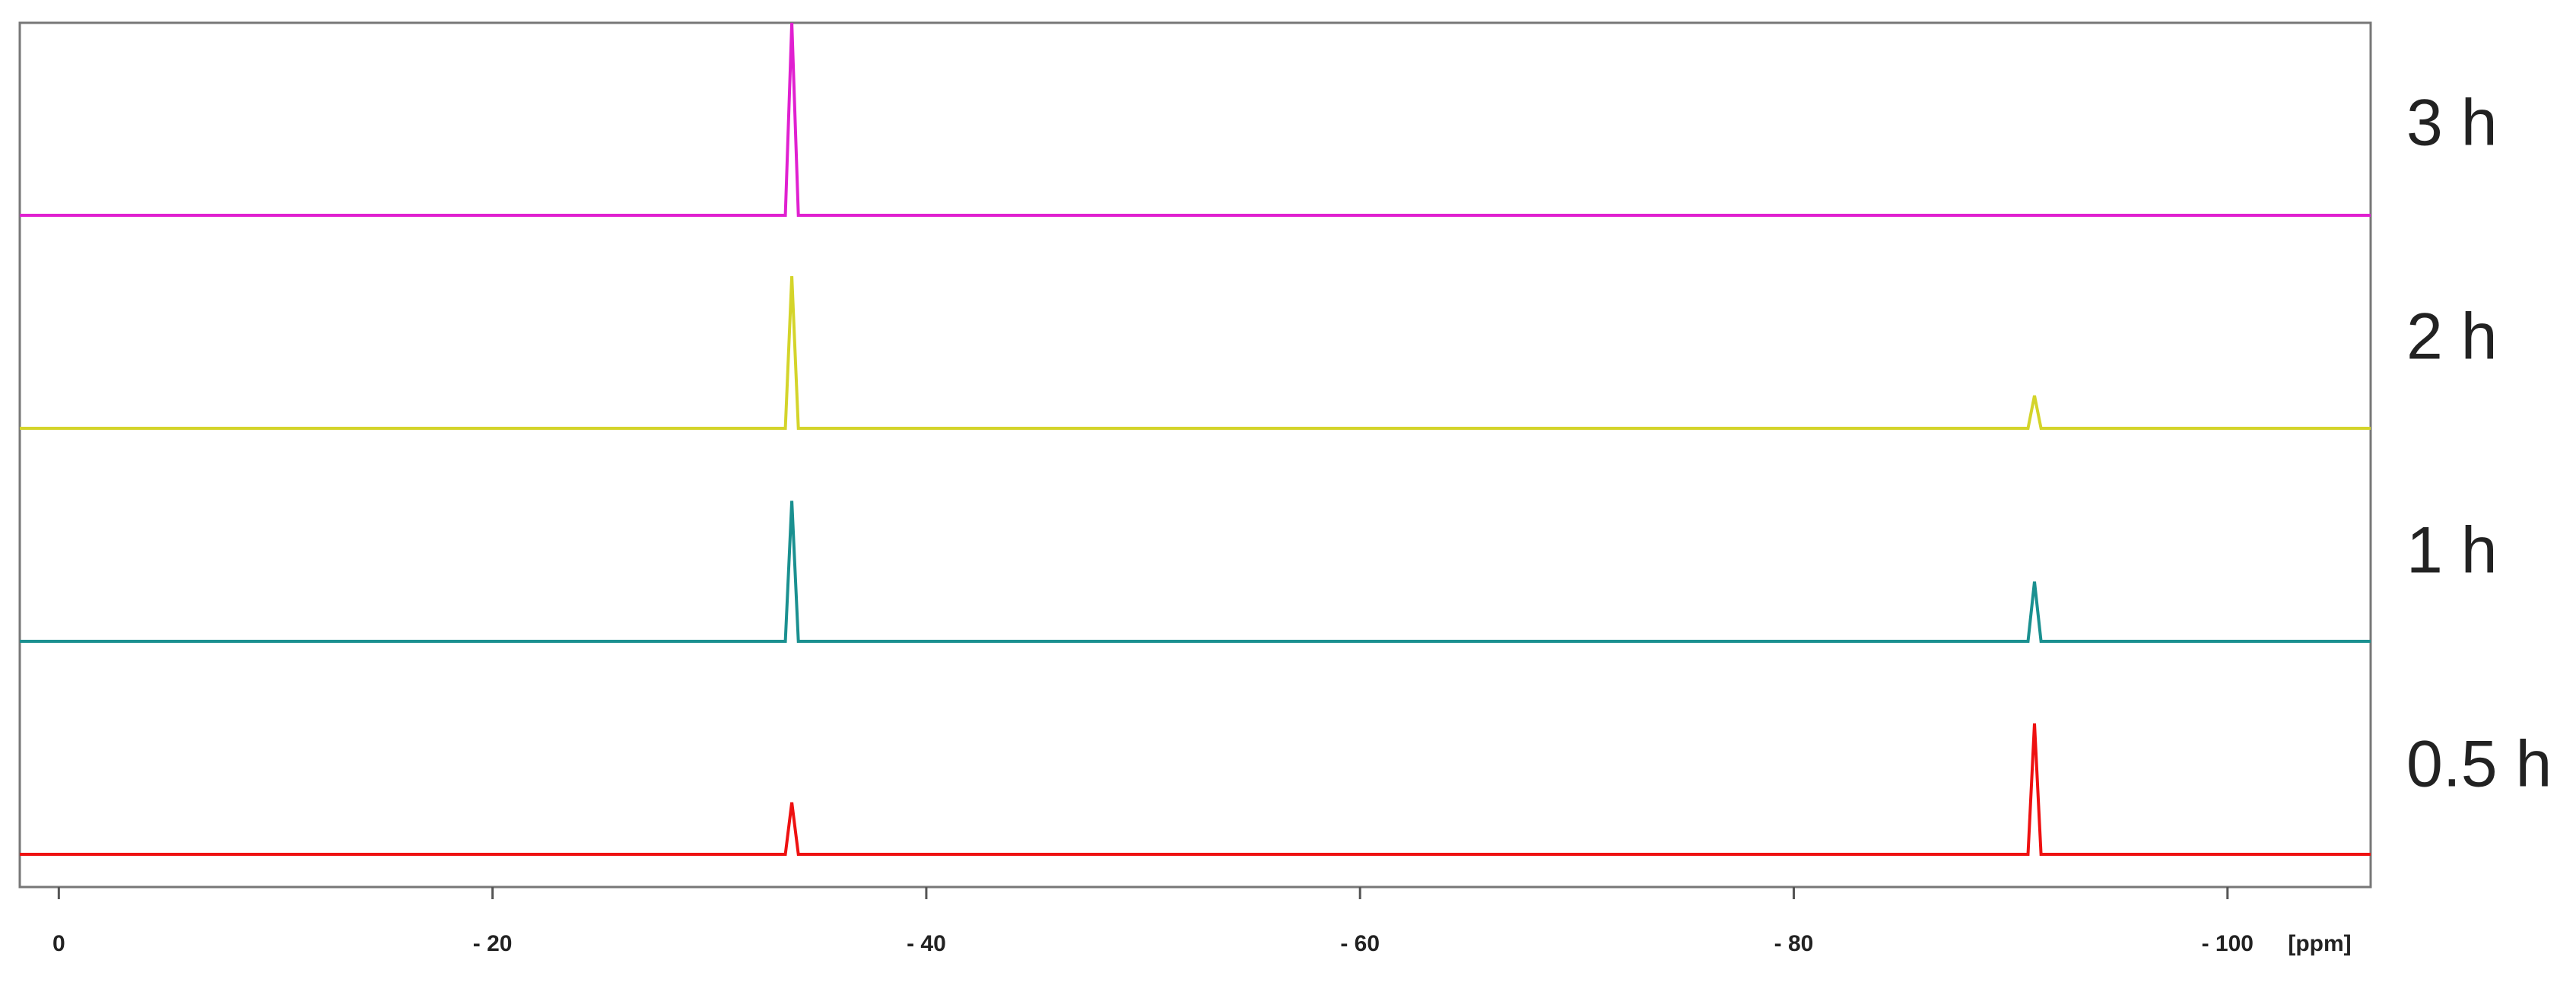  What do you see at coordinates (493, 943) in the screenshot?
I see `x-tick-label: - 20` at bounding box center [493, 943].